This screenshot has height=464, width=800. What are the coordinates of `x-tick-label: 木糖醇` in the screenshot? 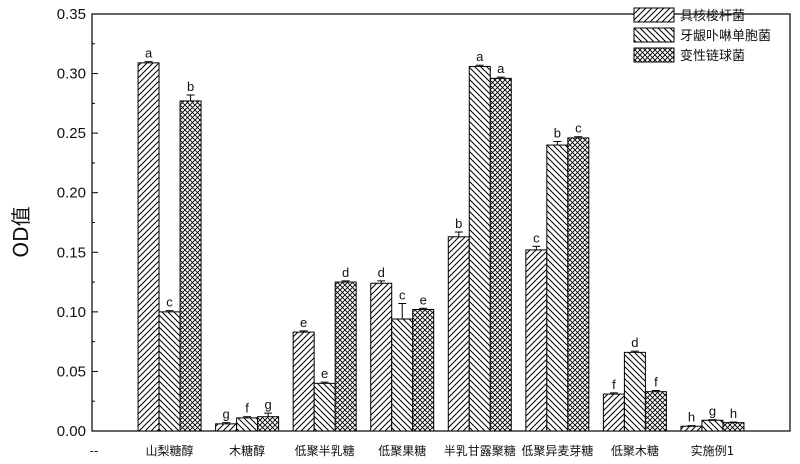 It's located at (247, 450).